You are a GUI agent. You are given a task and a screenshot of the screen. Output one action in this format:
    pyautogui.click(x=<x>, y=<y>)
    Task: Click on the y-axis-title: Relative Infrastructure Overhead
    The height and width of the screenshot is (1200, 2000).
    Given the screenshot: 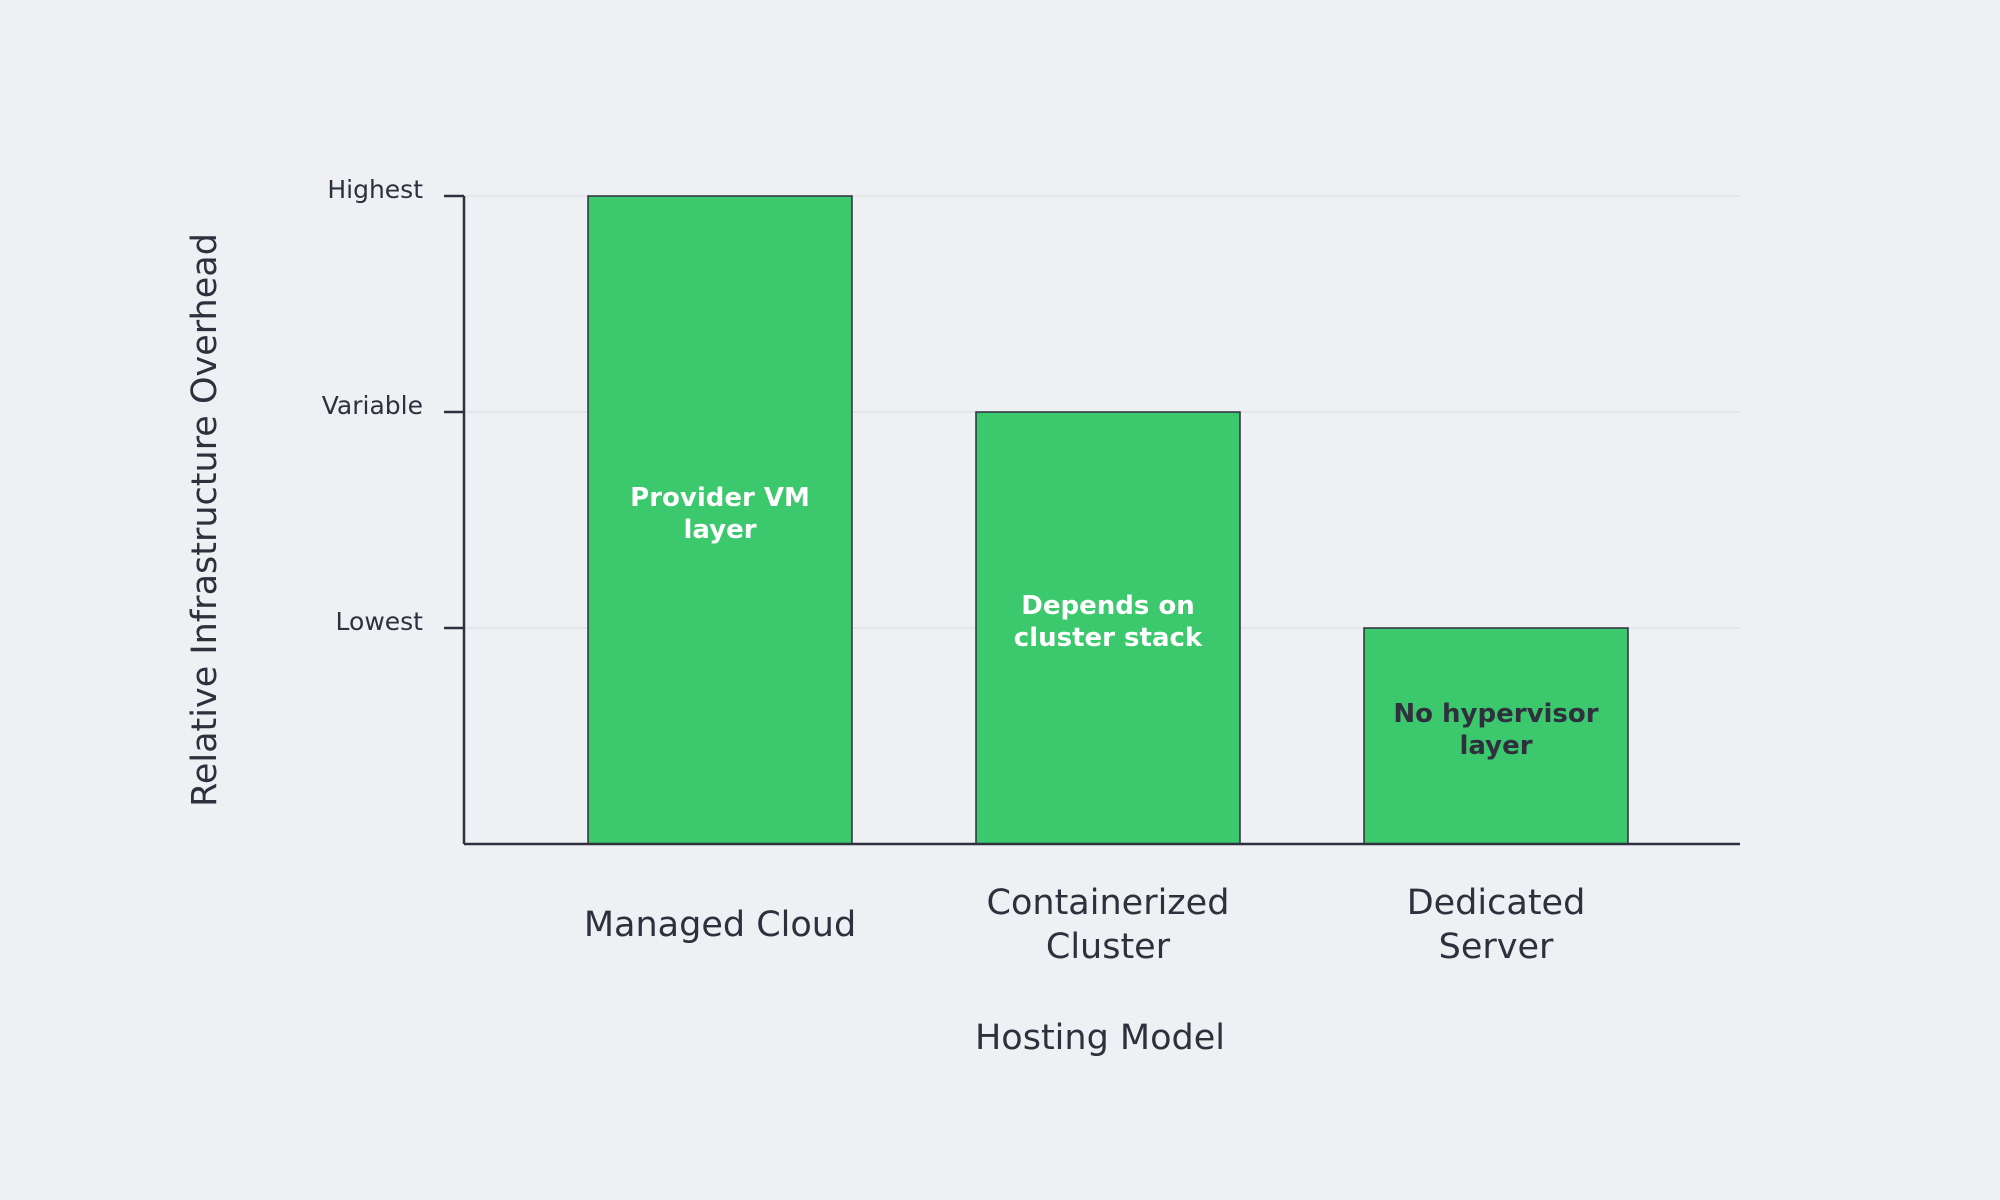 What is the action you would take?
    pyautogui.click(x=205, y=520)
    